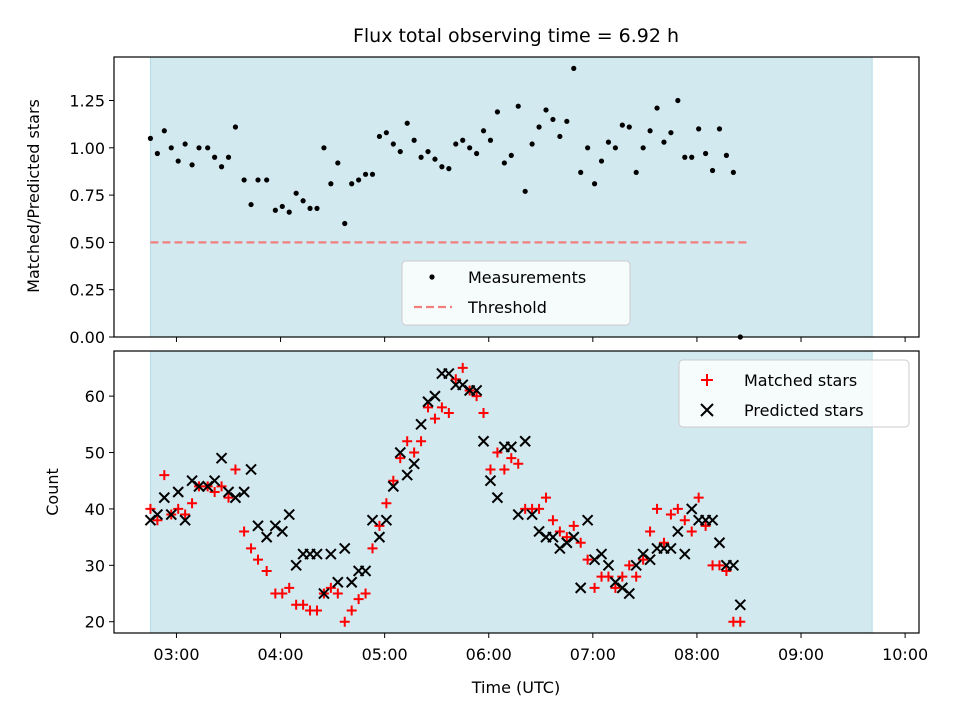 This screenshot has width=960, height=720. I want to click on top-y-tick-label: 1.00, so click(87, 148).